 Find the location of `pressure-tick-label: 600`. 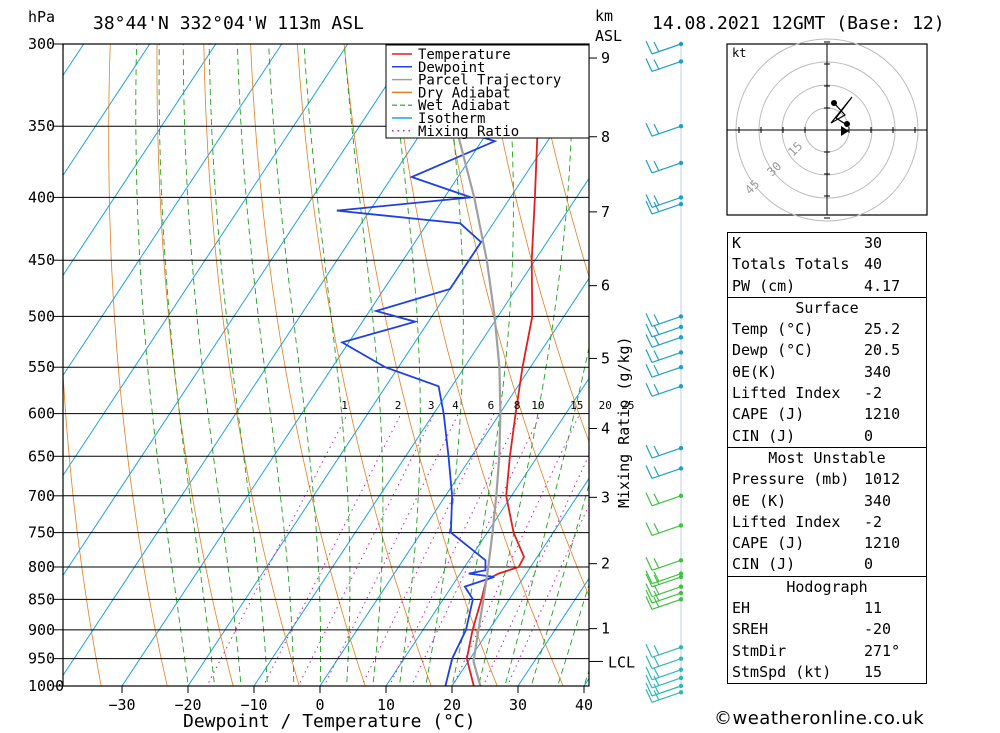

pressure-tick-label: 600 is located at coordinates (41, 414).